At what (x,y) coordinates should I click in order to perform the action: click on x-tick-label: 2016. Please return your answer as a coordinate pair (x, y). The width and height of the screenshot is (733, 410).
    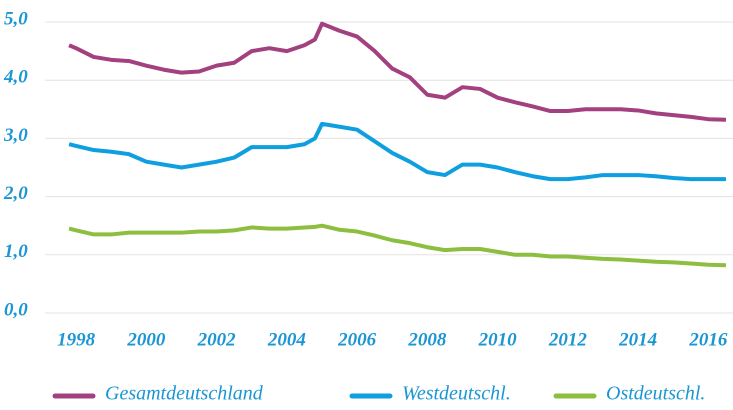
    Looking at the image, I should click on (708, 339).